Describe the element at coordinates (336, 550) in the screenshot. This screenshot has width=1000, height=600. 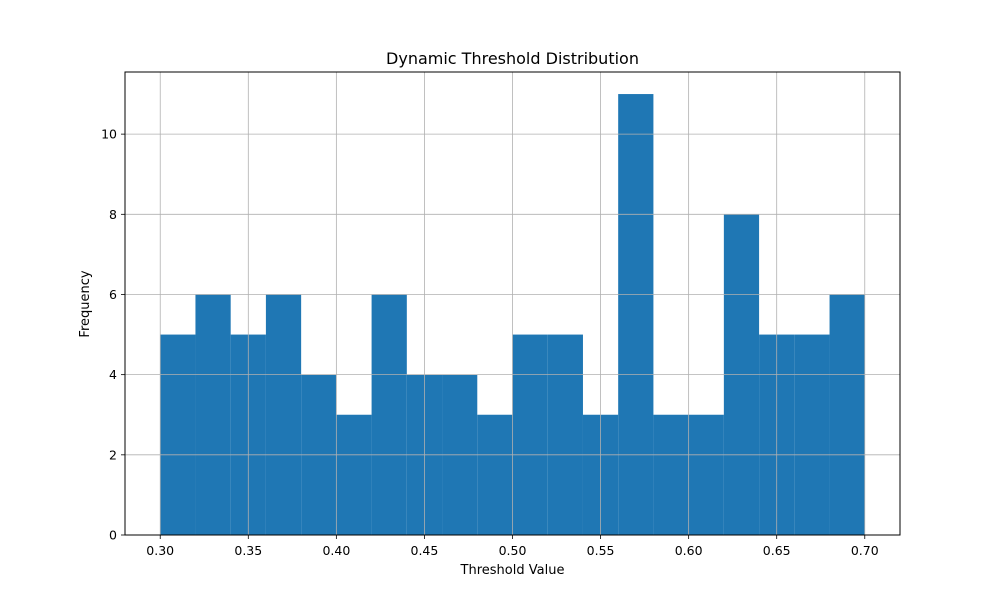
I see `x-tick-label-3: 0.40` at that location.